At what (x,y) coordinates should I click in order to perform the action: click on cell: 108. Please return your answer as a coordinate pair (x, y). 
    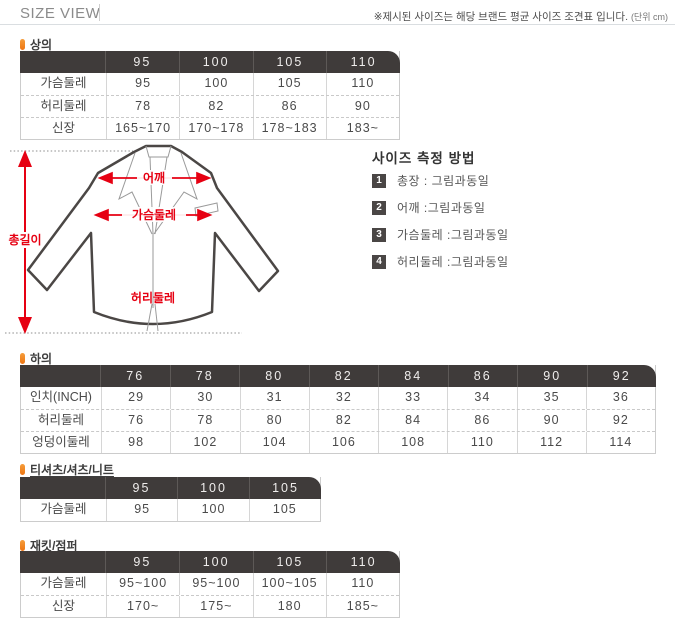
    Looking at the image, I should click on (412, 442).